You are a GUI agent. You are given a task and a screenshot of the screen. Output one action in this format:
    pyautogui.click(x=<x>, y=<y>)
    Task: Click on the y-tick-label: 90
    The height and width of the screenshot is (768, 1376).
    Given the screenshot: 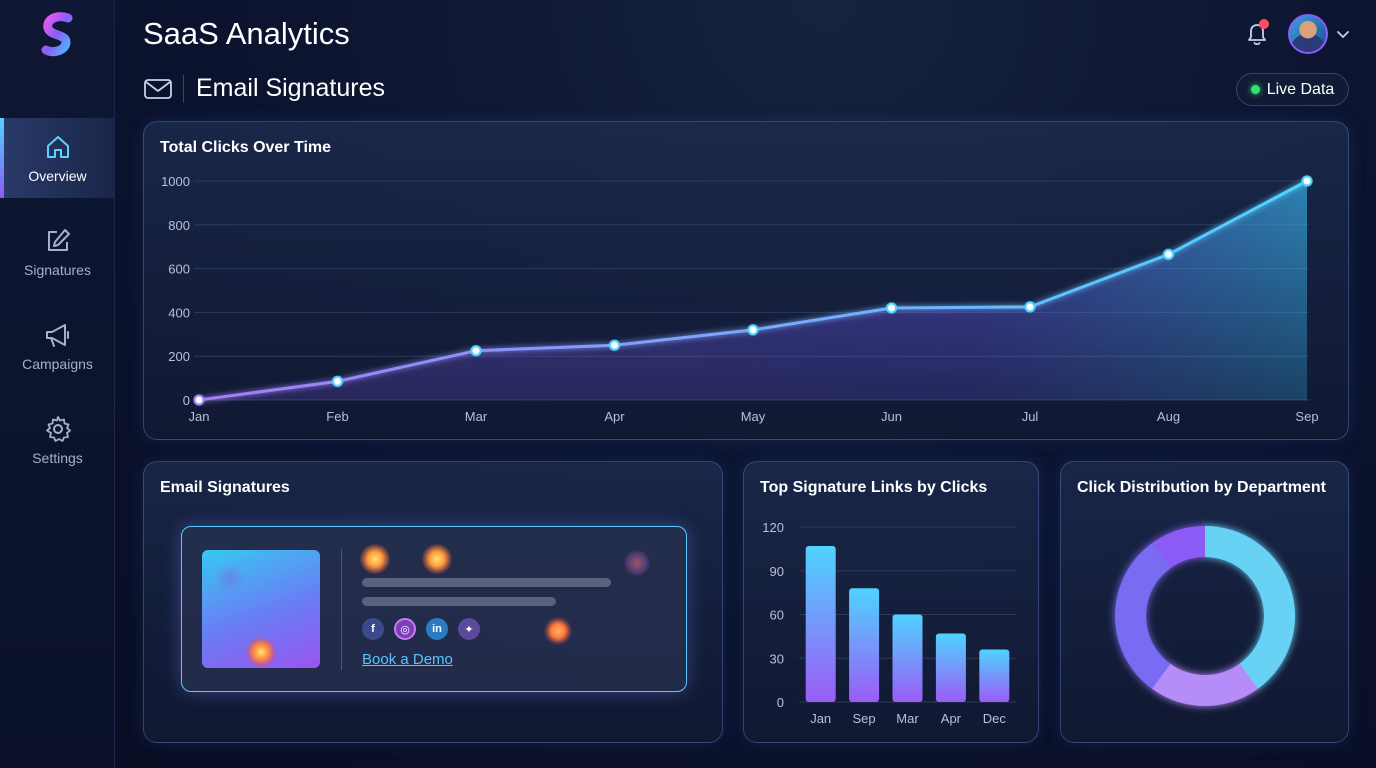 What is the action you would take?
    pyautogui.click(x=777, y=571)
    